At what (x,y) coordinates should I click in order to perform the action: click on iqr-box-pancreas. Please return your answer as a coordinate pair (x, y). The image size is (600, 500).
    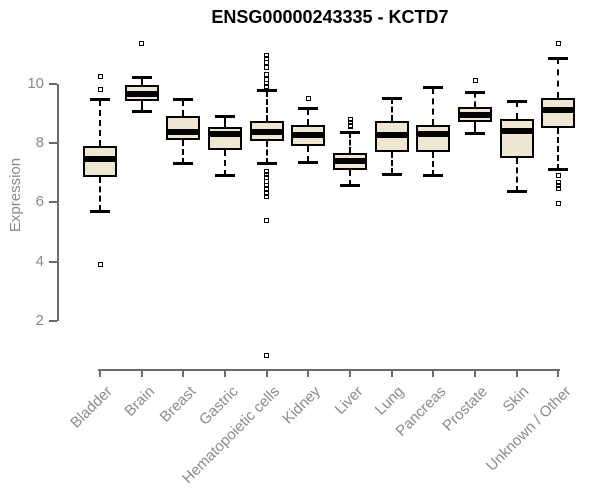
    Looking at the image, I should click on (433, 138).